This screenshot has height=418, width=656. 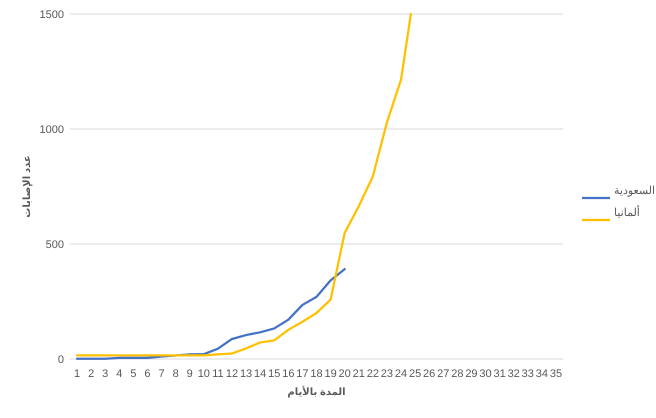 I want to click on x-tick-label: 9, so click(x=189, y=374).